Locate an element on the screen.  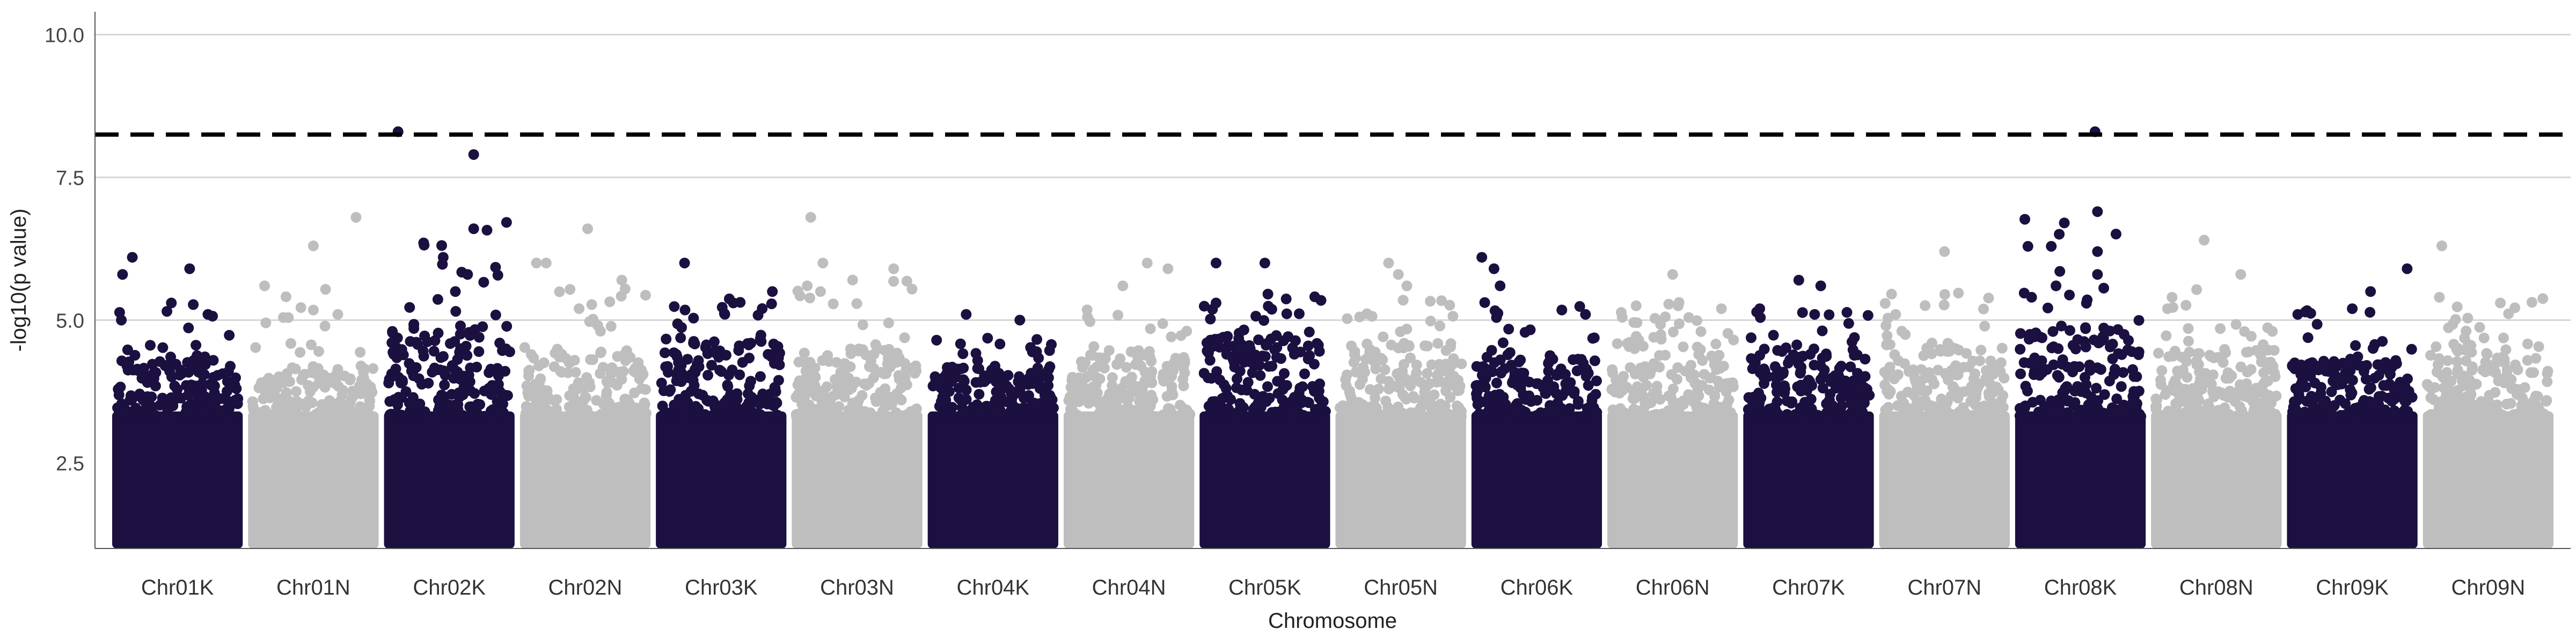
chromosome-points-Chr04K is located at coordinates (993, 428).